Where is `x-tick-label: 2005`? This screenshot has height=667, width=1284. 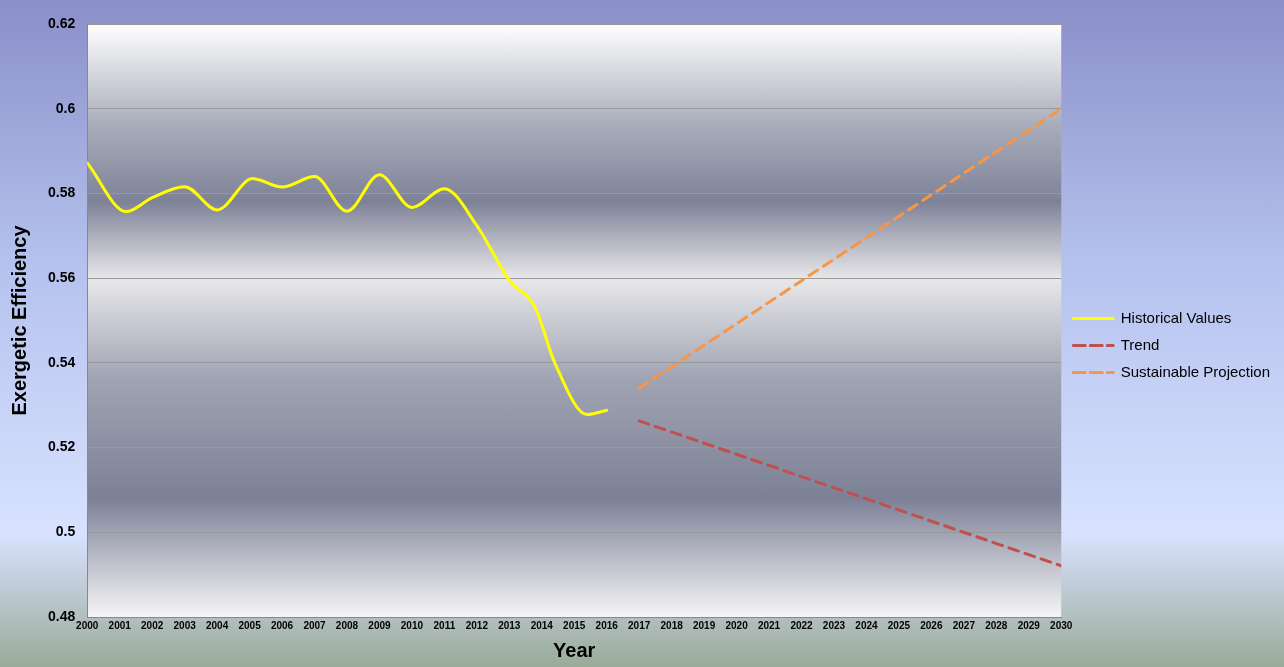 x-tick-label: 2005 is located at coordinates (250, 625).